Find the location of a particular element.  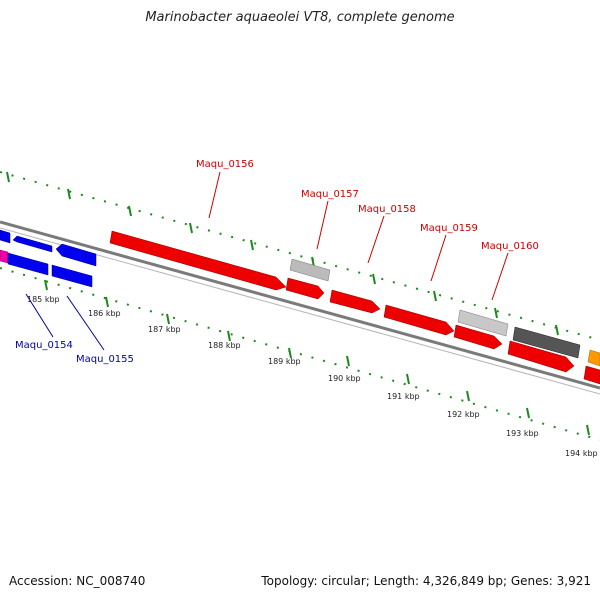

gene-blue-left-edge is located at coordinates (5, 236).